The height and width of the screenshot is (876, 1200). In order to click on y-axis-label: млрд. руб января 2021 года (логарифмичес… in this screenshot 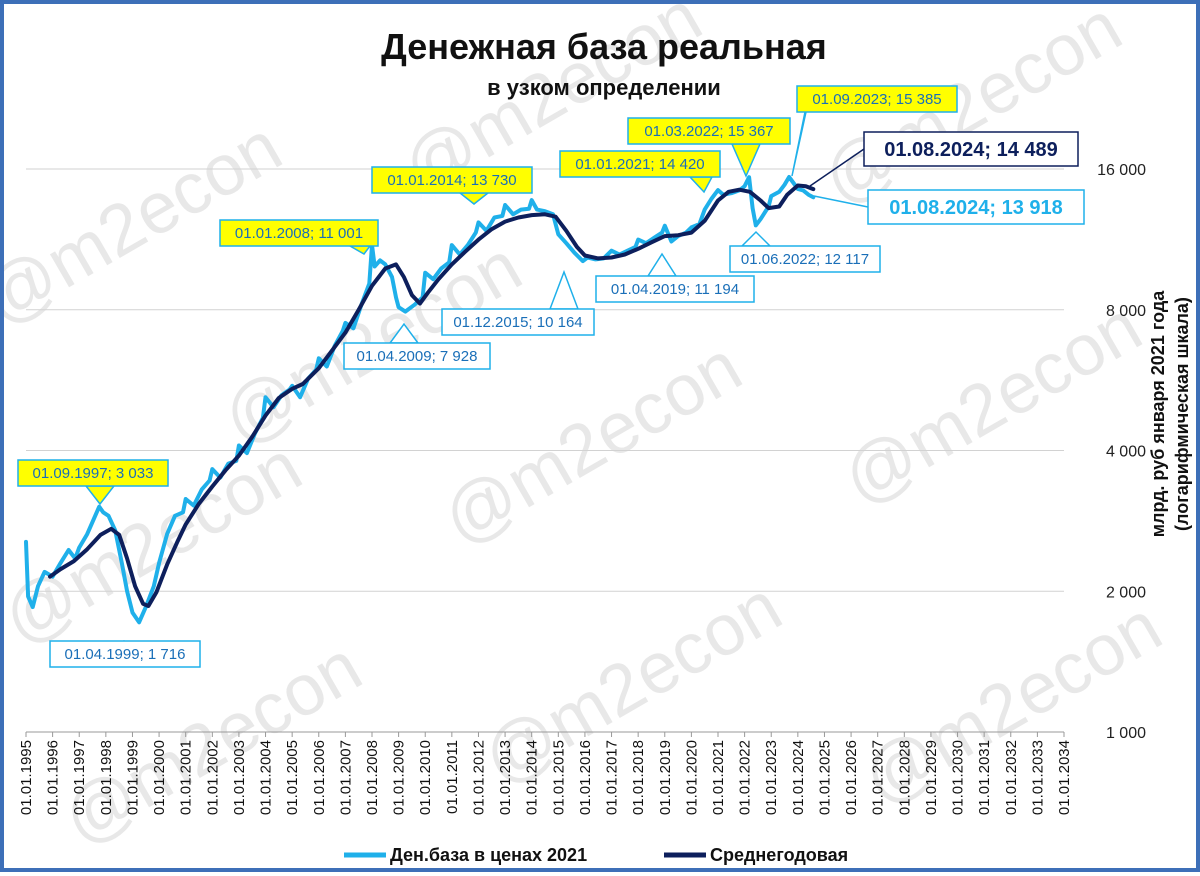, I will do `click(1170, 414)`.